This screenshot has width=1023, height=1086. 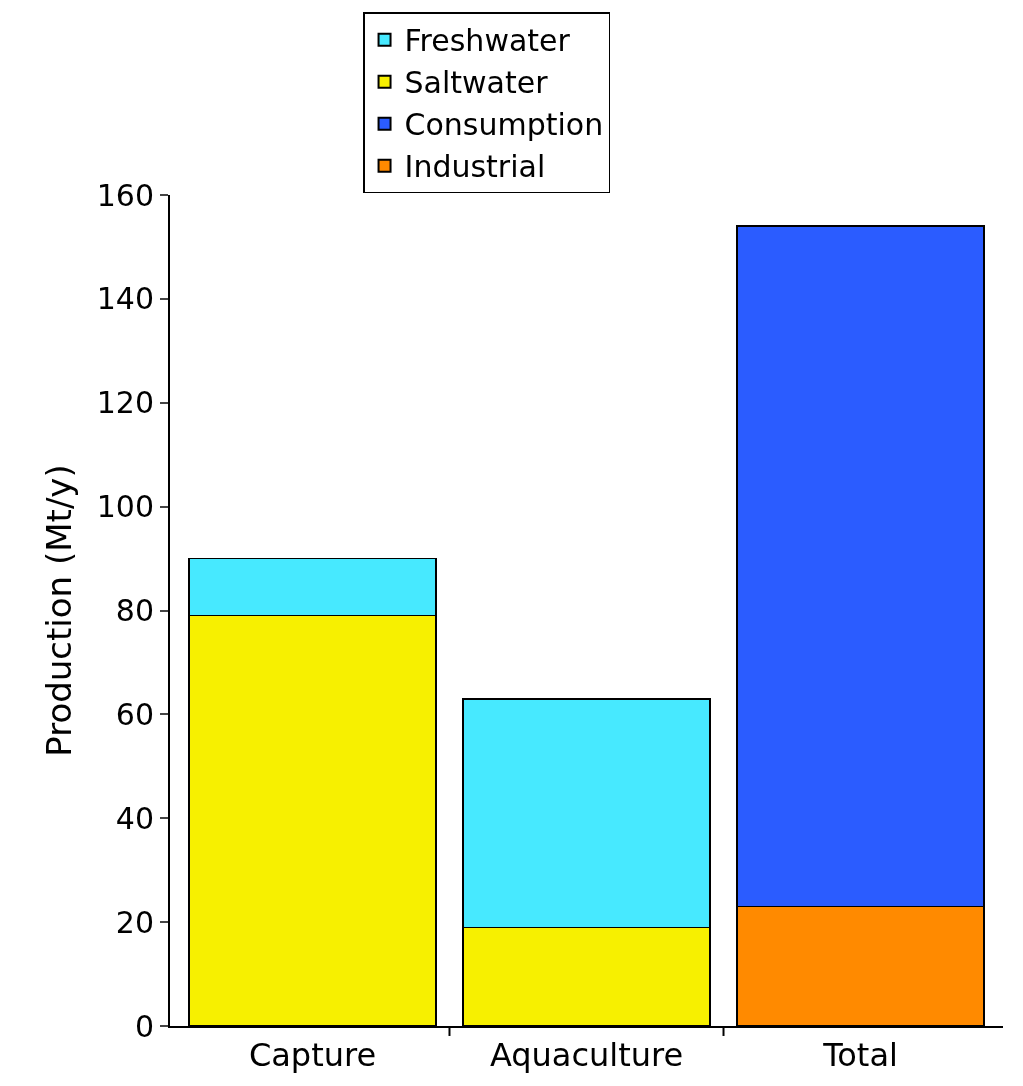 I want to click on y-tick-label: 100, so click(x=125, y=507).